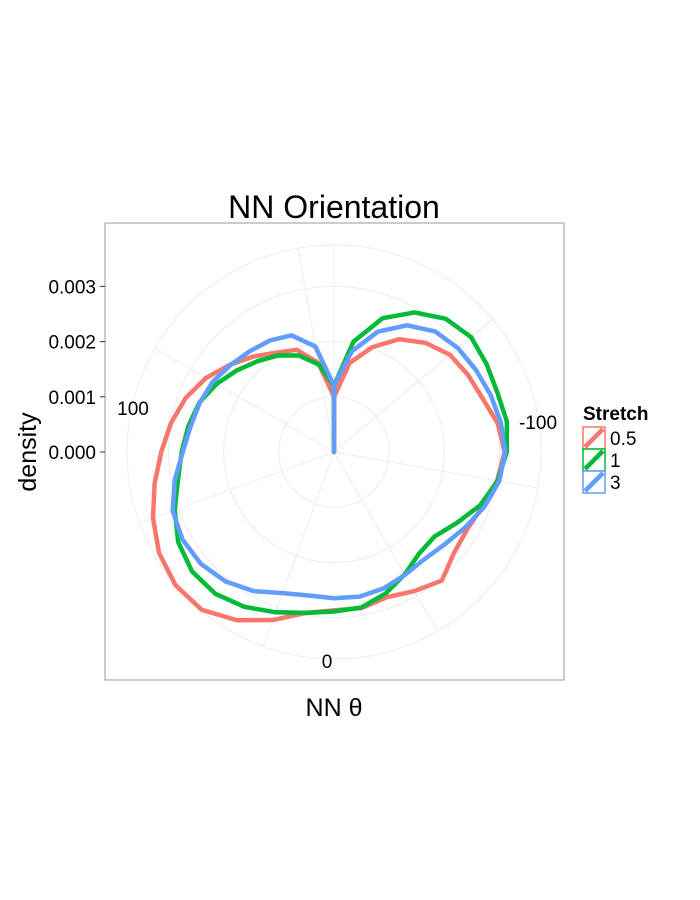 The width and height of the screenshot is (700, 900). I want to click on theta-tick-label: 100, so click(133, 409).